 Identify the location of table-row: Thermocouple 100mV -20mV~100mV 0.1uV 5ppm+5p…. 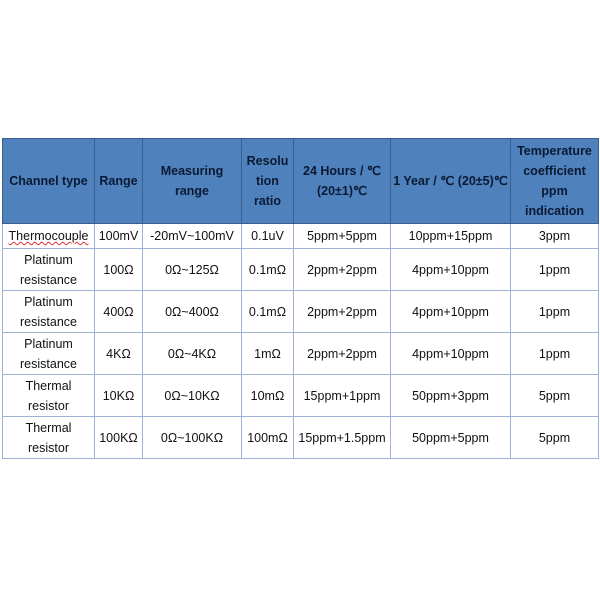
(300, 236).